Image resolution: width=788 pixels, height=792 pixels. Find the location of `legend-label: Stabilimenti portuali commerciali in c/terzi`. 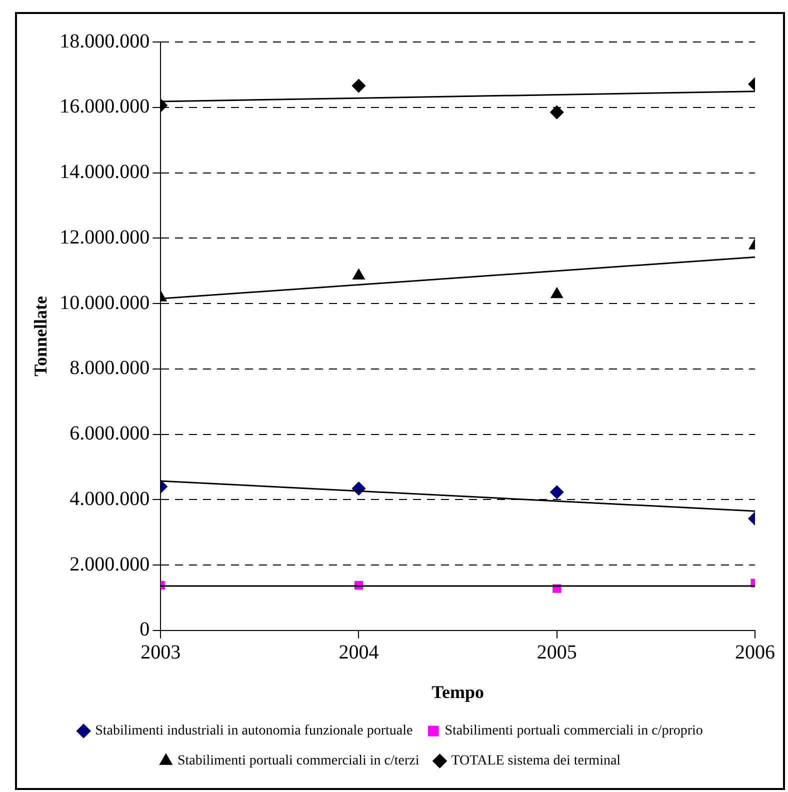

legend-label: Stabilimenti portuali commerciali in c/terzi is located at coordinates (298, 761).